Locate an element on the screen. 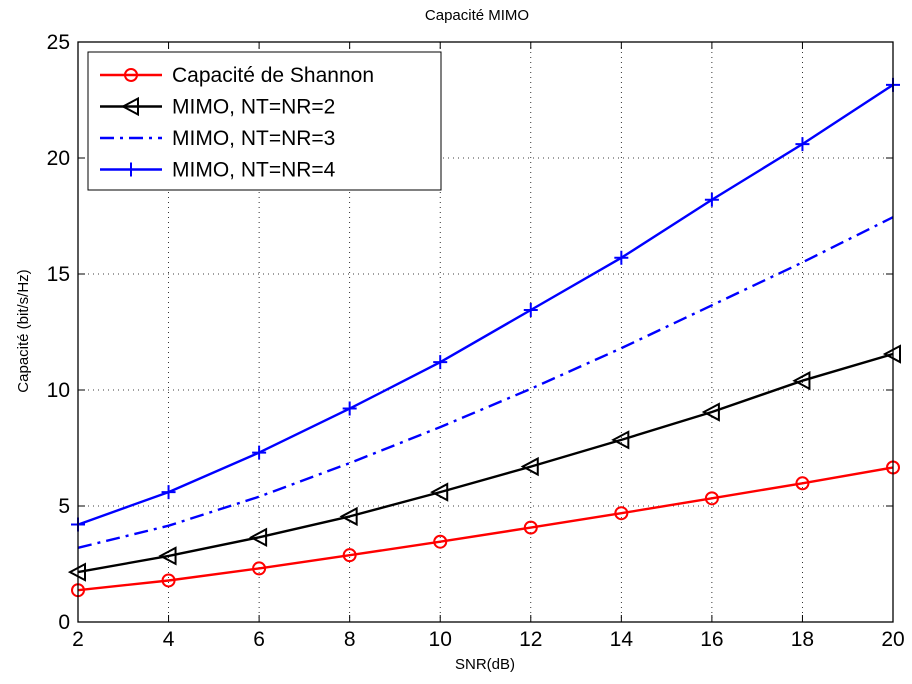 The image size is (912, 684). y-tick-label: 5 is located at coordinates (64, 506).